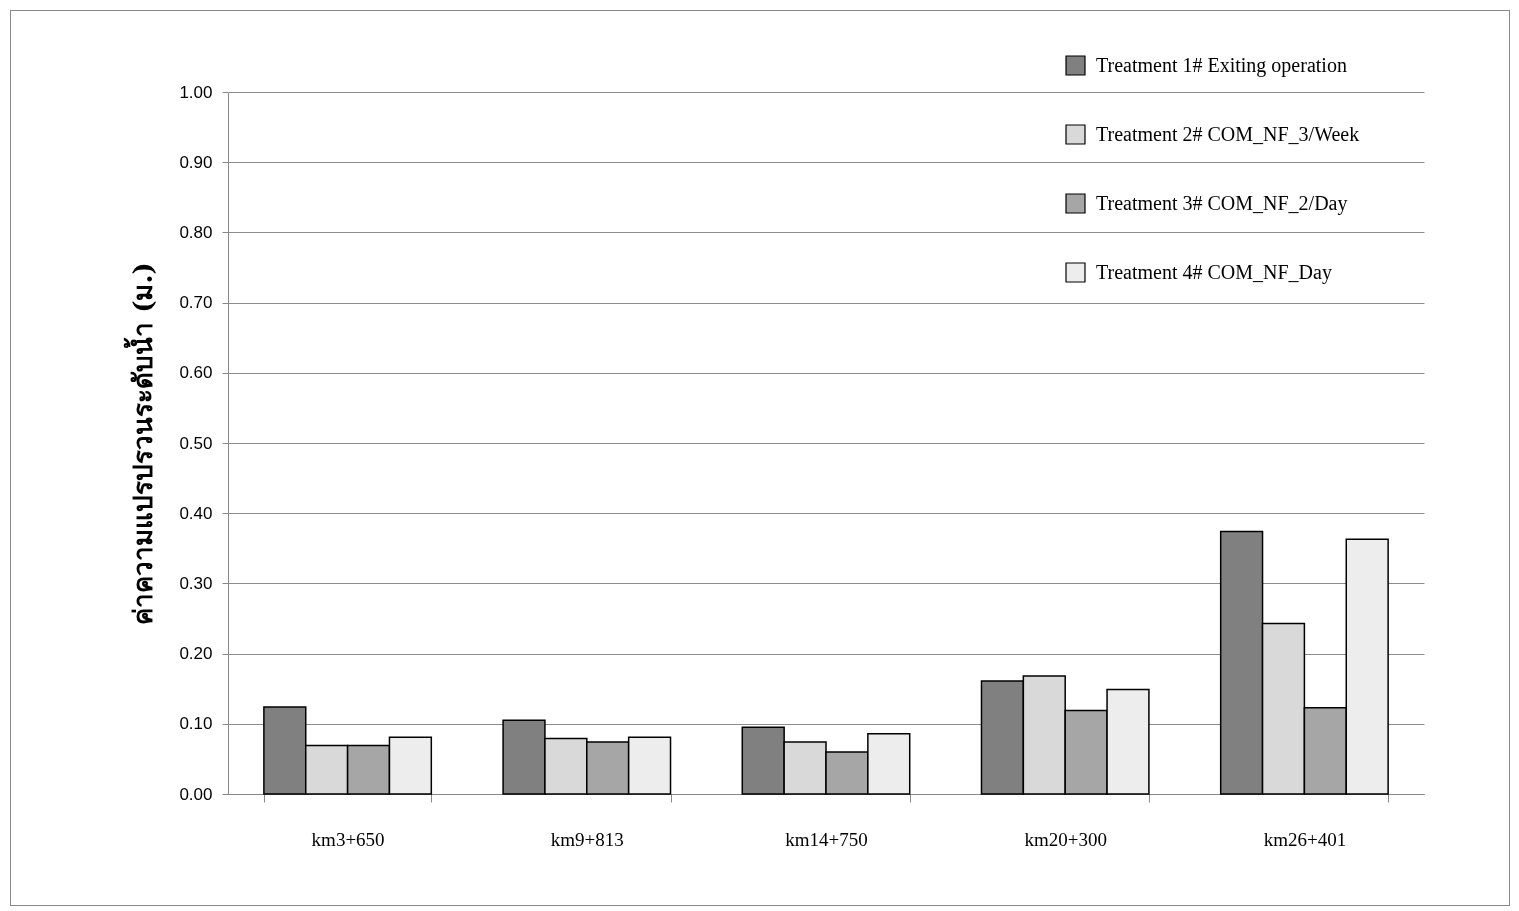 The height and width of the screenshot is (911, 1519). I want to click on y-tick-label: 0.60, so click(196, 373).